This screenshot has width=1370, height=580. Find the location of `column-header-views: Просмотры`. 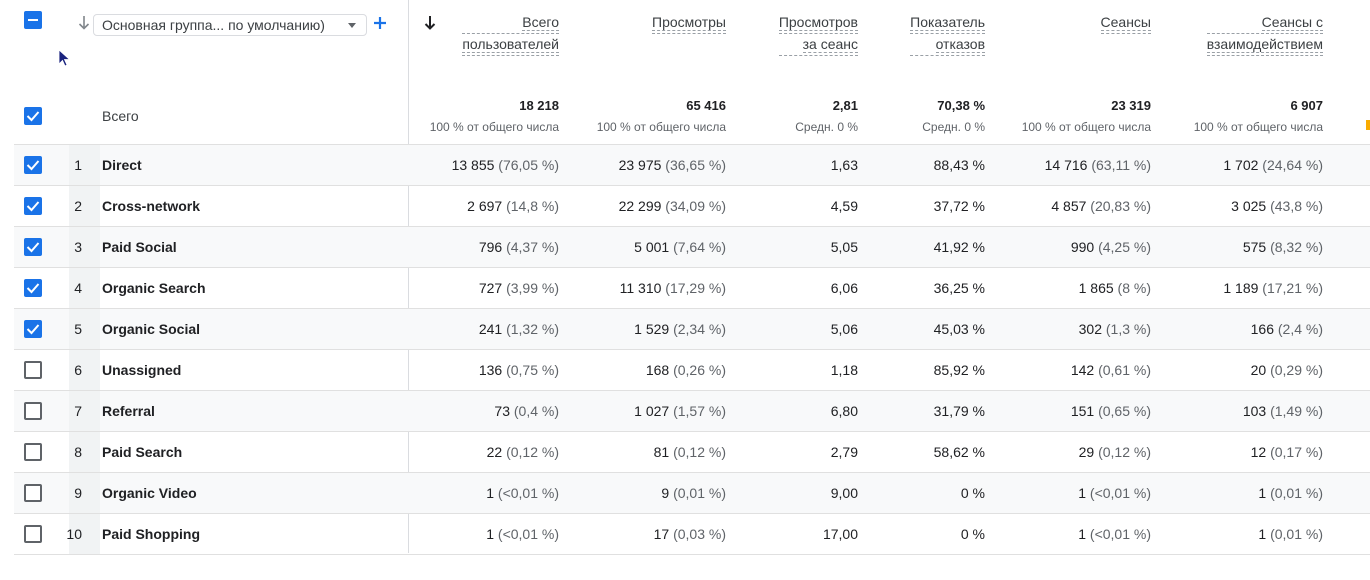

column-header-views: Просмотры is located at coordinates (689, 23).